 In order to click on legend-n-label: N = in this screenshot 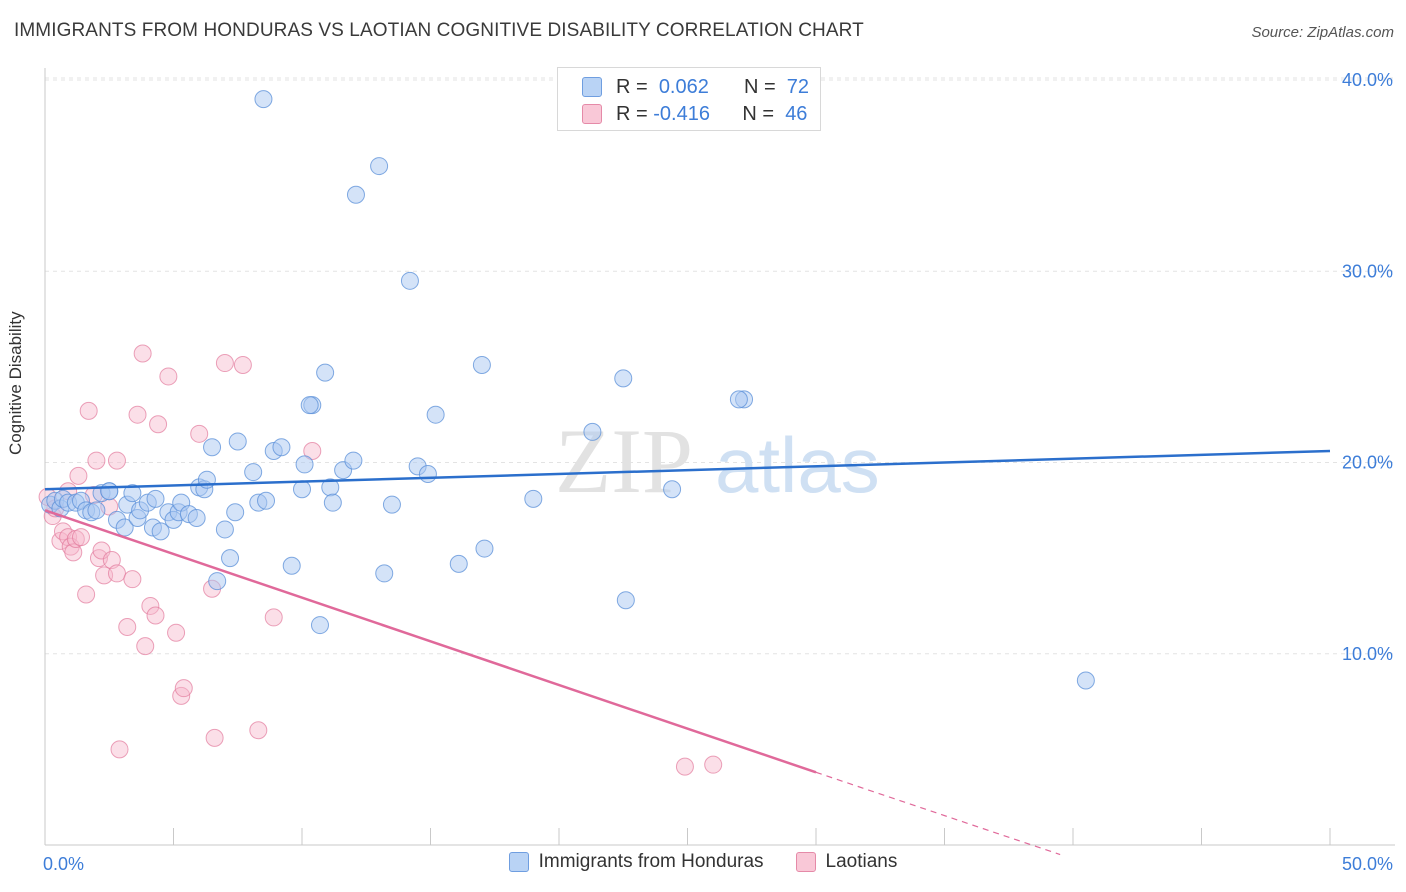, I will do `click(758, 113)`.